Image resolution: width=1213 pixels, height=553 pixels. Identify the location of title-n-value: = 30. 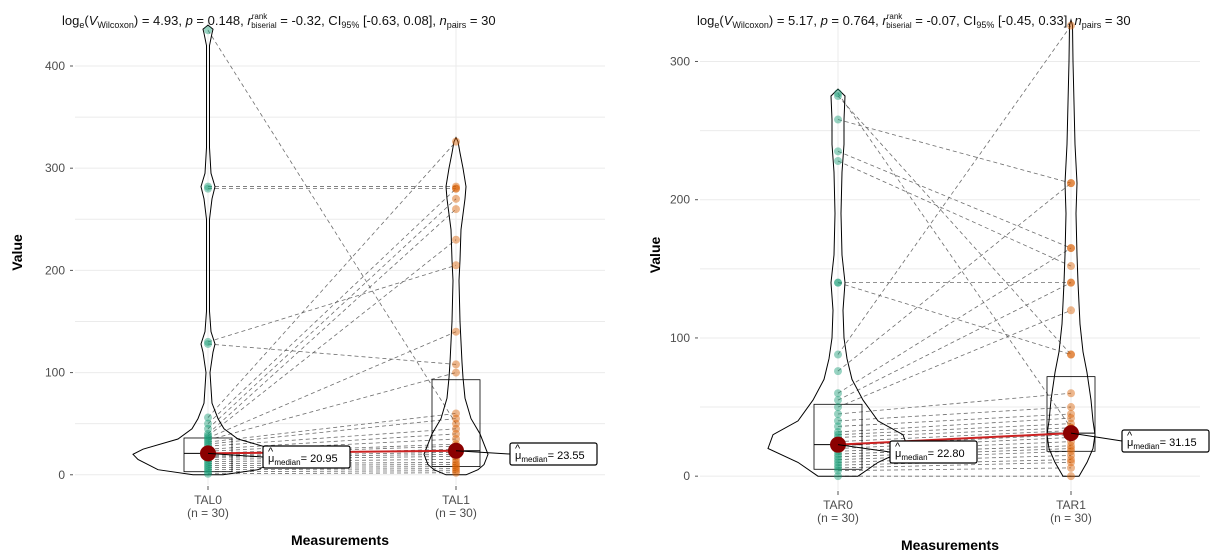
(1115, 20).